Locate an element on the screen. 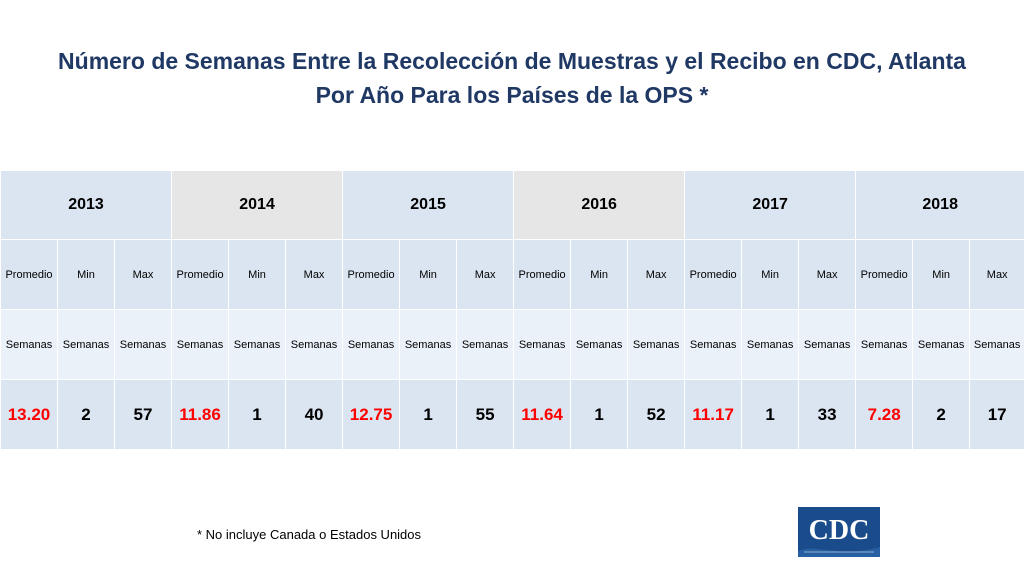 This screenshot has height=576, width=1024. max-value-2017: 33 is located at coordinates (827, 414).